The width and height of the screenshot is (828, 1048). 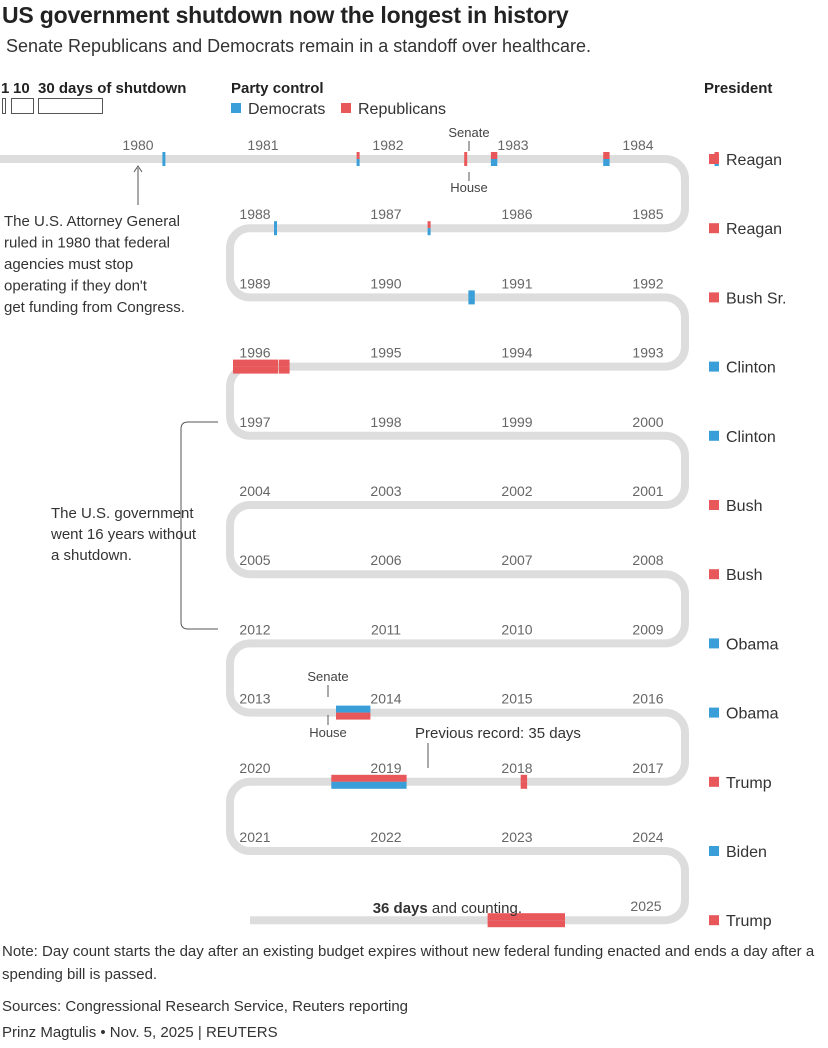 I want to click on year-label-2020: 2020, so click(x=254, y=768).